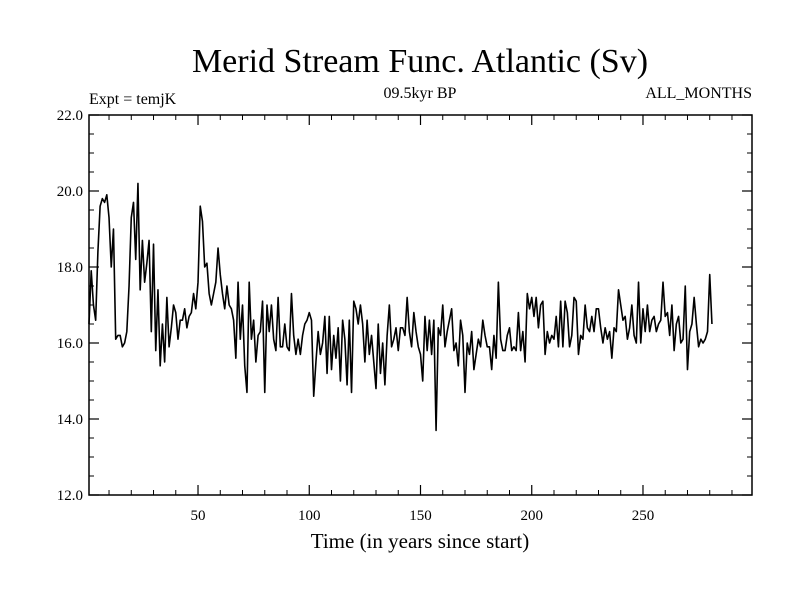  What do you see at coordinates (420, 61) in the screenshot?
I see `chart-title: Merid Stream Func. Atlantic (Sv)` at bounding box center [420, 61].